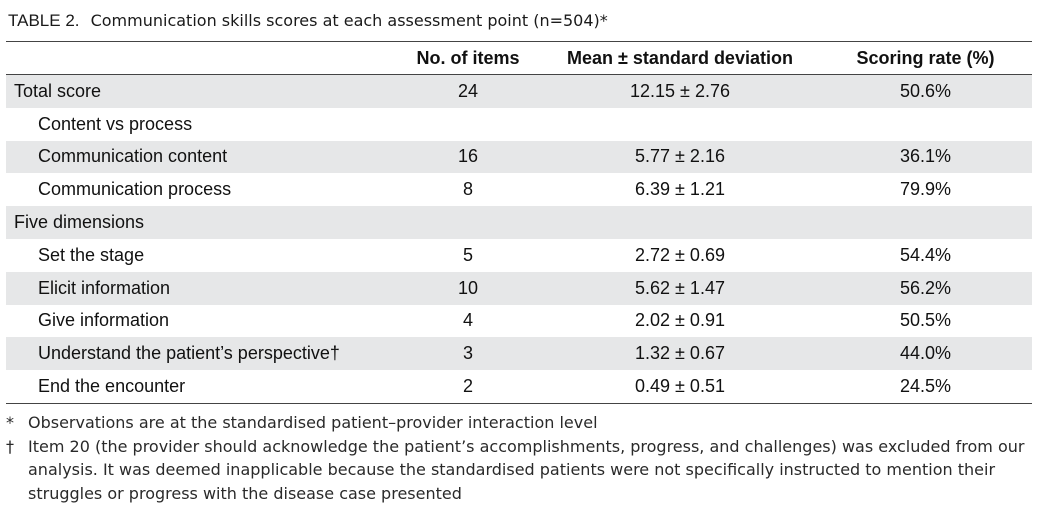 This screenshot has width=1041, height=511. What do you see at coordinates (467, 254) in the screenshot?
I see `row-items: 5` at bounding box center [467, 254].